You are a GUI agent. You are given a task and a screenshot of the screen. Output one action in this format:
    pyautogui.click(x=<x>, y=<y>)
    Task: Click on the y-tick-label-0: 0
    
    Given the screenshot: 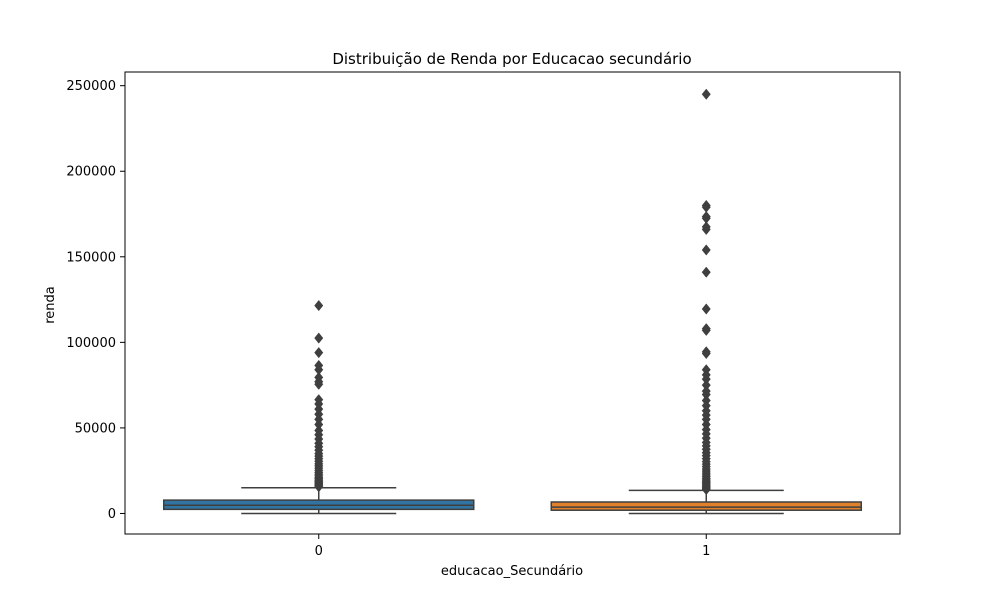 What is the action you would take?
    pyautogui.click(x=112, y=514)
    